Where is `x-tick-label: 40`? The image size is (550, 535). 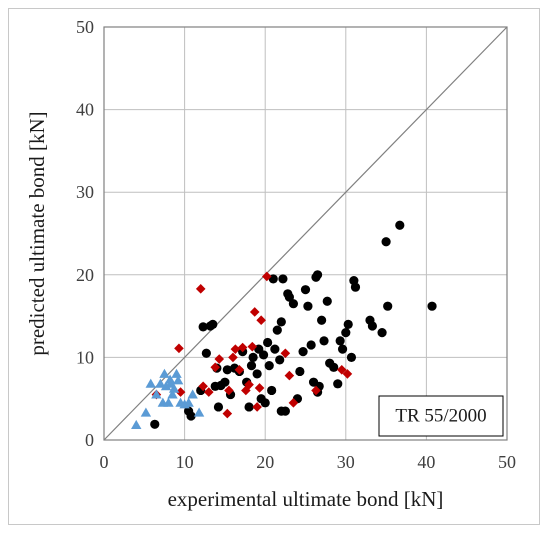
x-tick-label: 40 is located at coordinates (426, 462).